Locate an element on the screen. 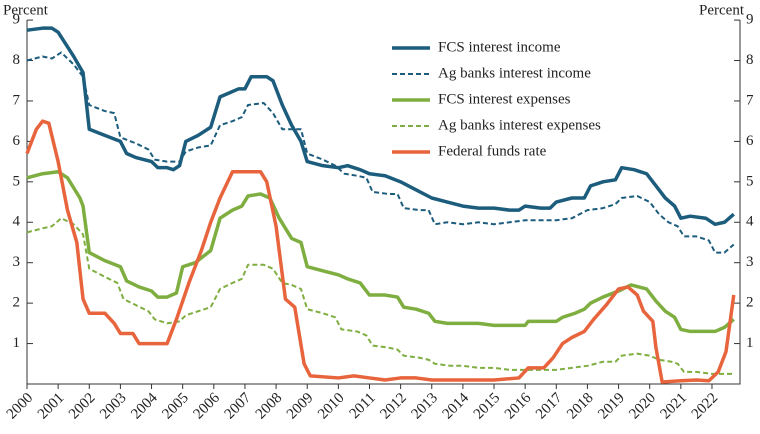  x-tick-label: 2006 is located at coordinates (207, 406).